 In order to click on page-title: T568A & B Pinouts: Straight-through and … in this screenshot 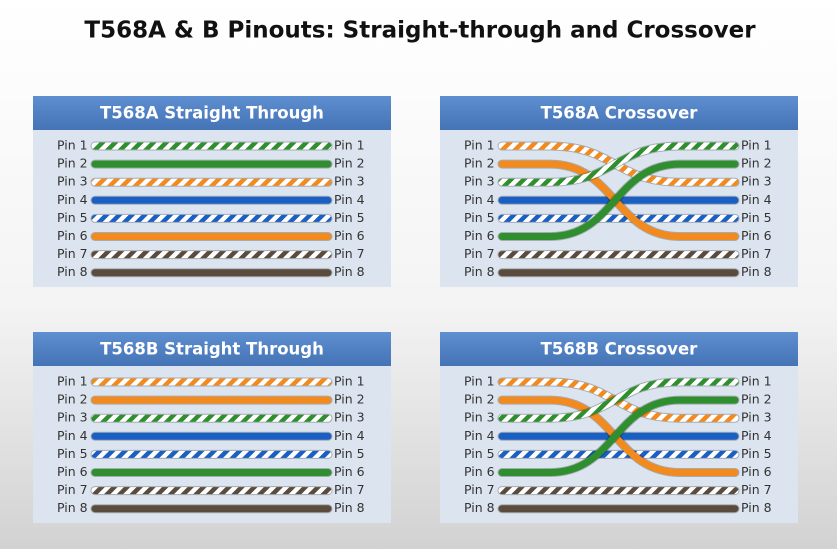, I will do `click(420, 31)`.